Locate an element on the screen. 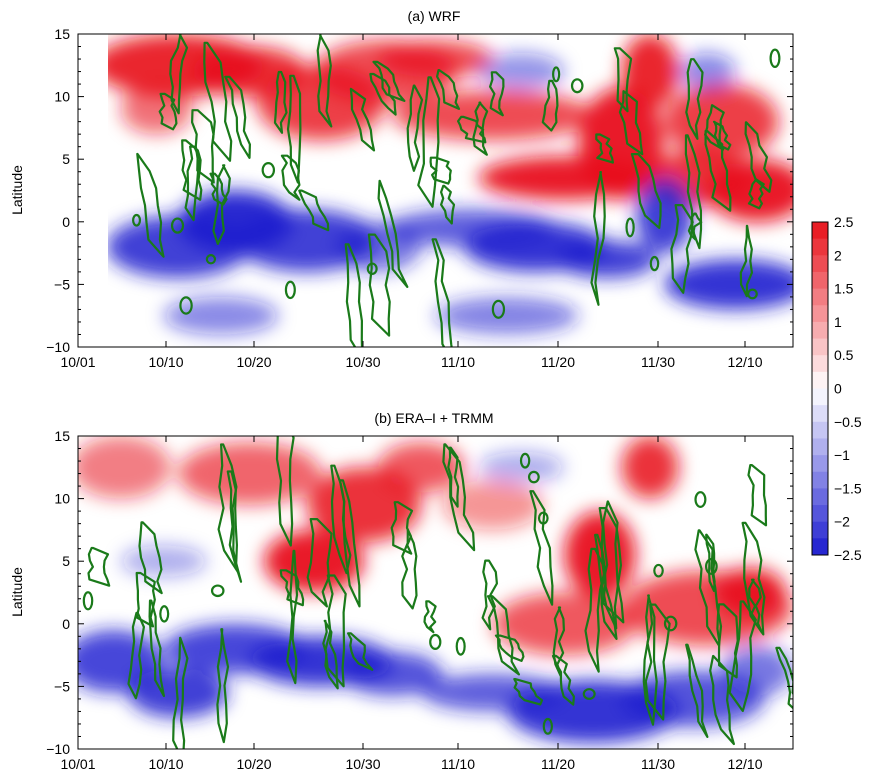  colorbar-tick-label: 1.5 is located at coordinates (844, 289).